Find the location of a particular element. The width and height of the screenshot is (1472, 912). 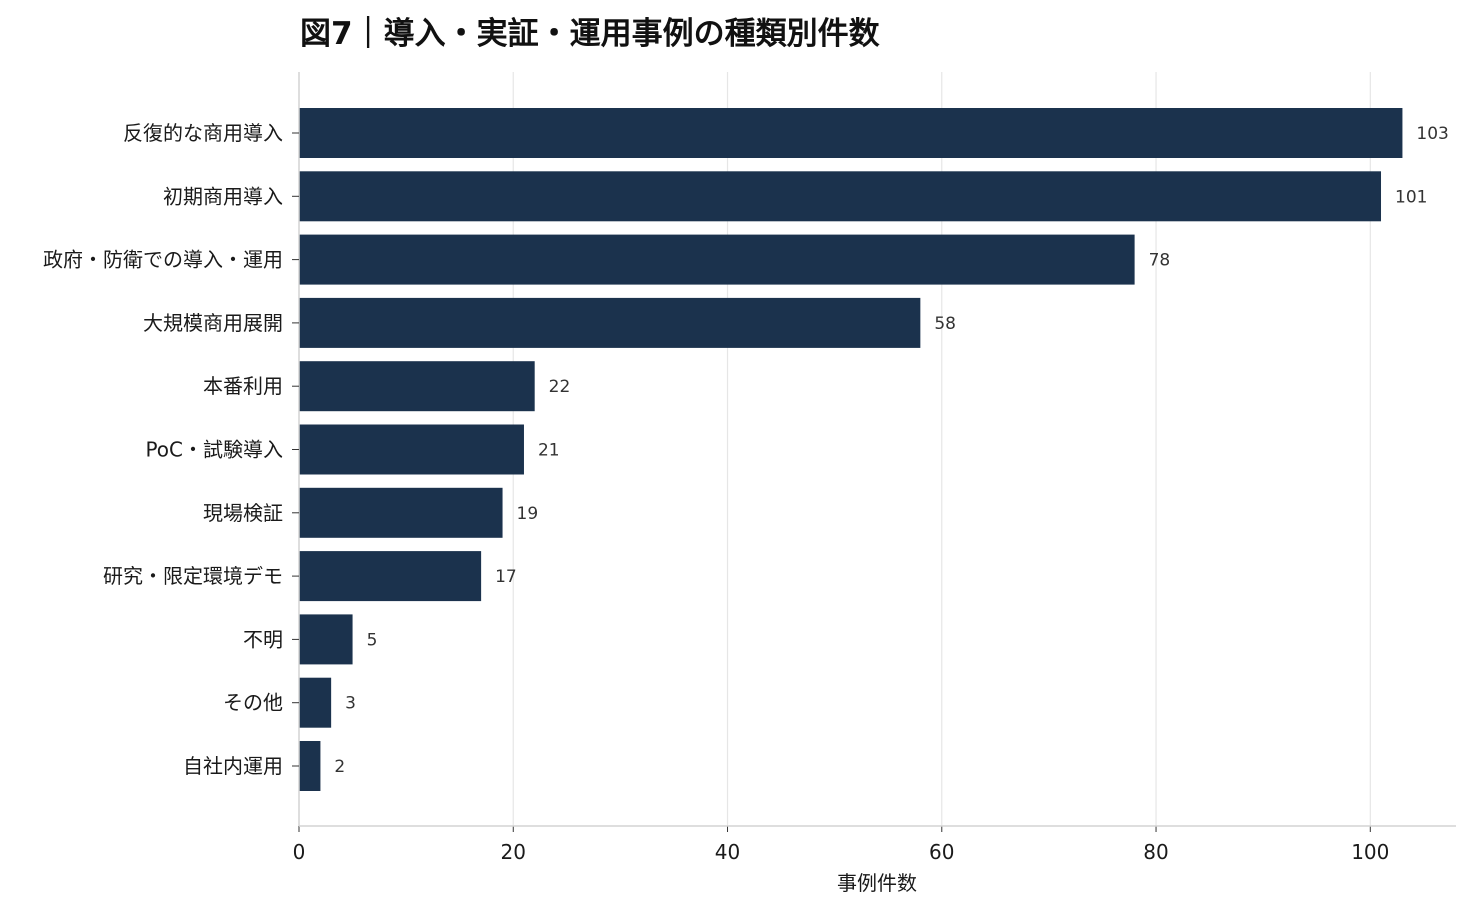

bar-value-label: 2 is located at coordinates (339, 767).